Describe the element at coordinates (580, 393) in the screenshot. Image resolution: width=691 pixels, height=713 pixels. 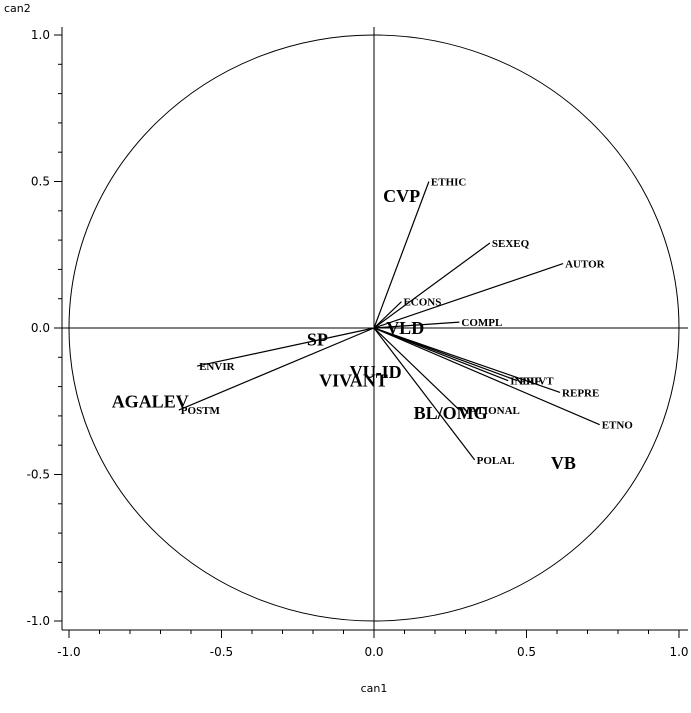
I see `vector-label: REPRE` at that location.